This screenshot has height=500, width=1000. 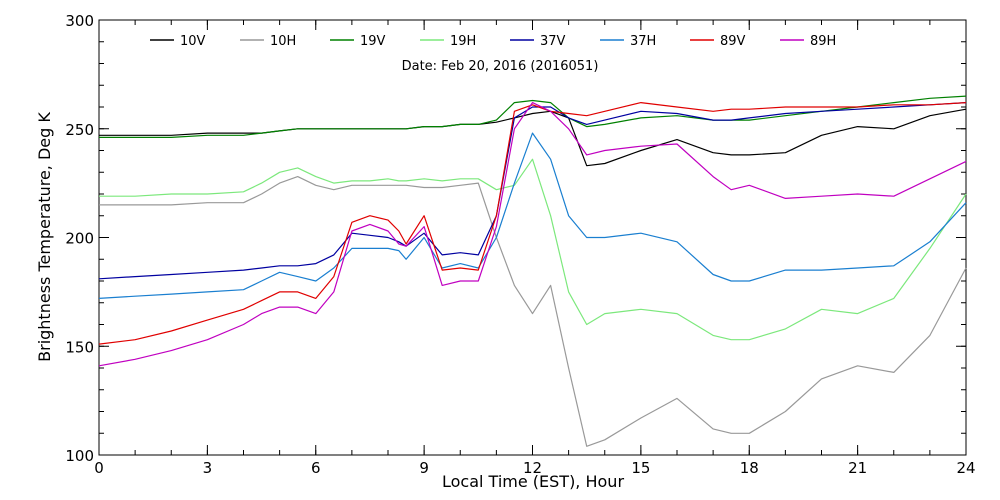 I want to click on y-tick-label: 250, so click(x=79, y=130).